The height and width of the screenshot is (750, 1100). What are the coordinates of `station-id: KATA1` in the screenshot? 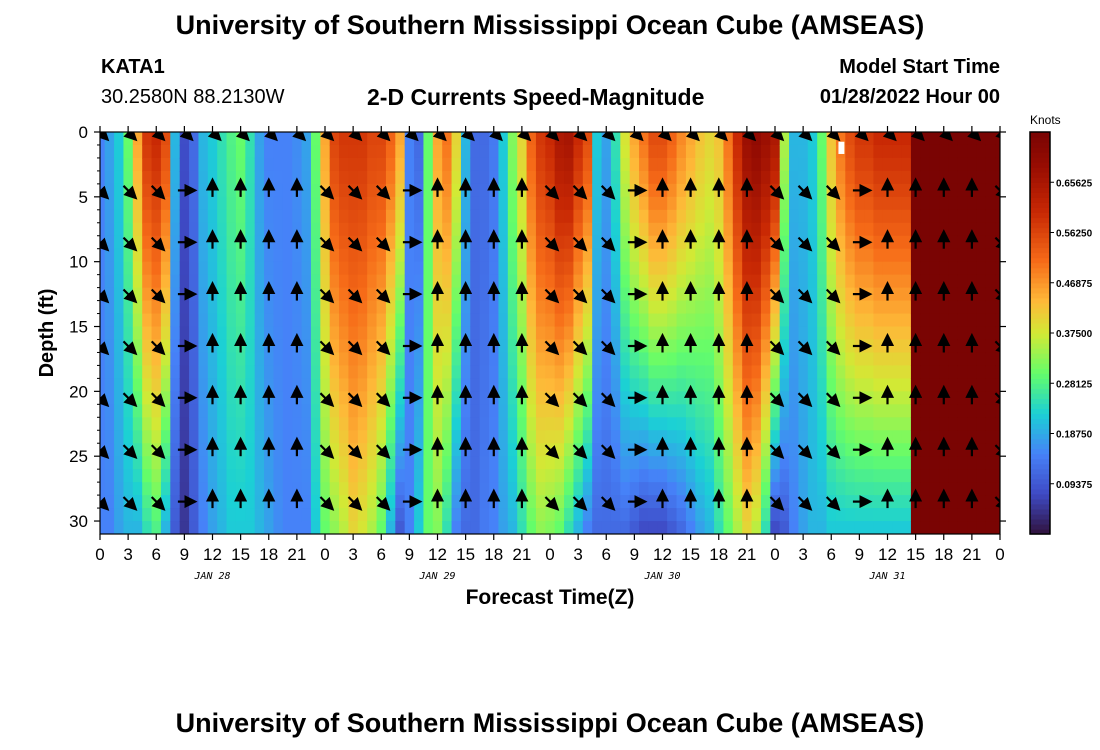 It's located at (133, 67).